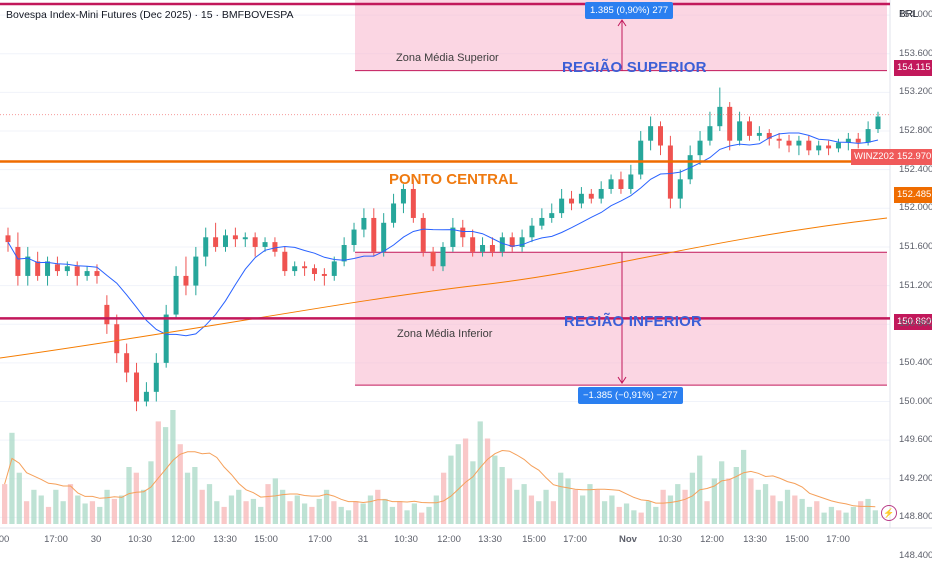 This screenshot has height=561, width=932. Describe the element at coordinates (445, 334) in the screenshot. I see `lower-zone-label: Zona Média Inferior` at that location.